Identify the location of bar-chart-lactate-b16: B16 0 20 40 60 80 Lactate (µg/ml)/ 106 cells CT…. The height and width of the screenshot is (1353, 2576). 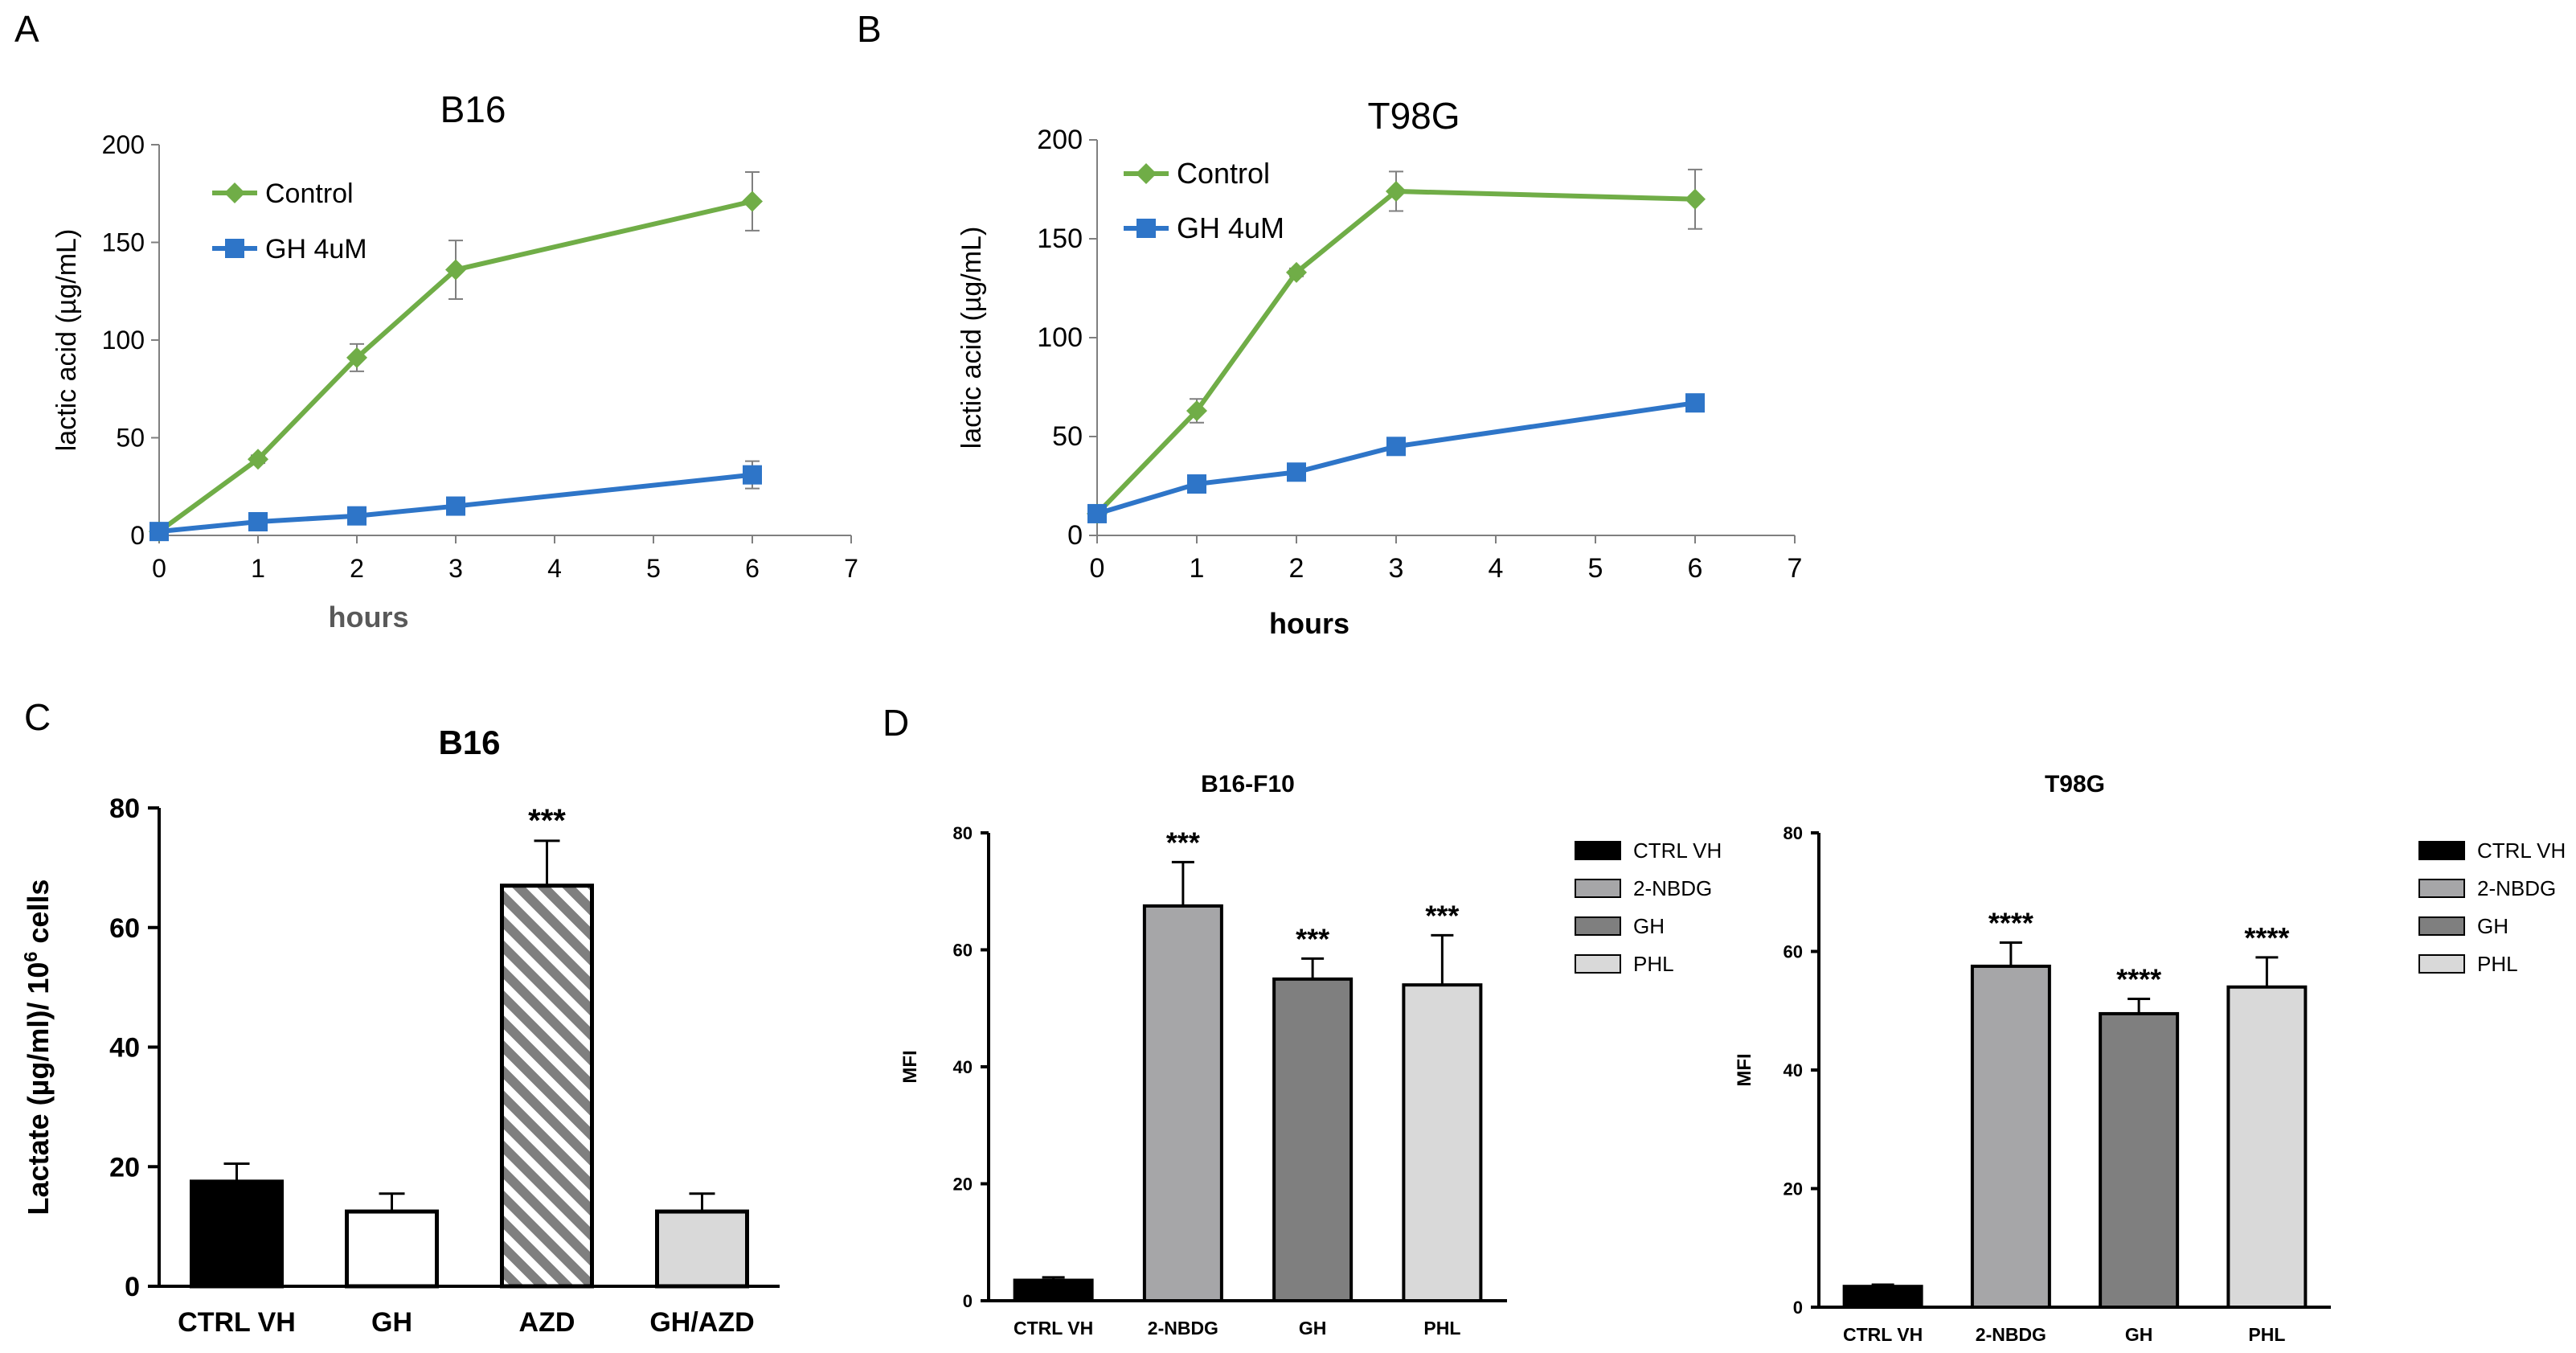
(400, 1031).